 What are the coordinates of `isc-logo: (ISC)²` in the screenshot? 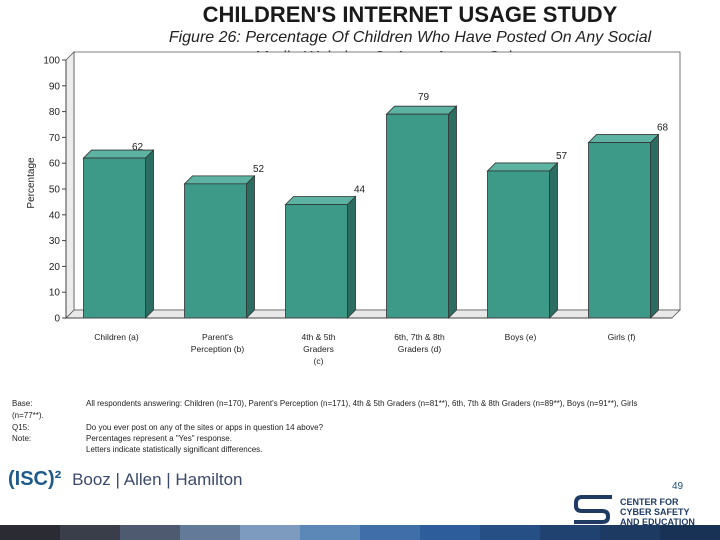 It's located at (35, 479).